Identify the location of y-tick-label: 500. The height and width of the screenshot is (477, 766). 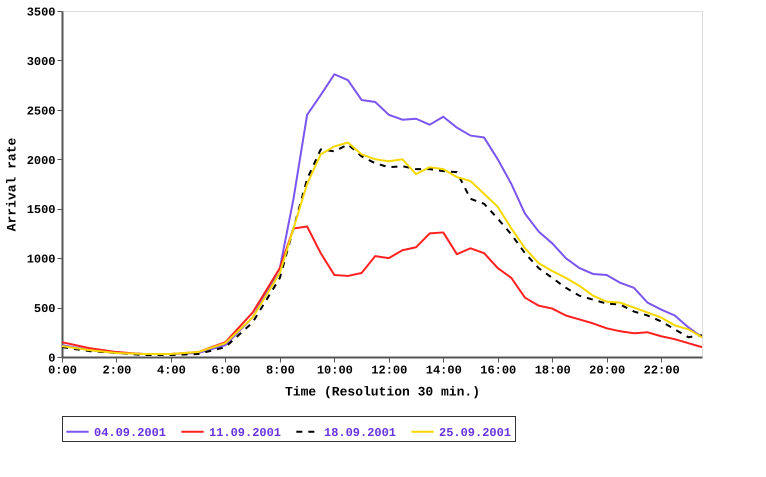
(45, 309).